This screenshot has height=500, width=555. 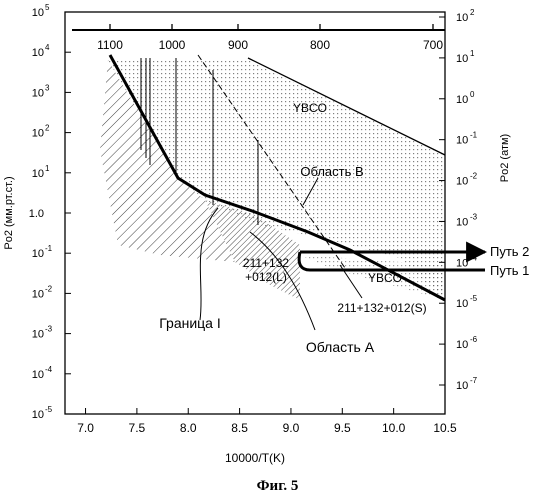 What do you see at coordinates (9, 212) in the screenshot?
I see `y-left-axis-label: Po2 (мм.рт.ст.)` at bounding box center [9, 212].